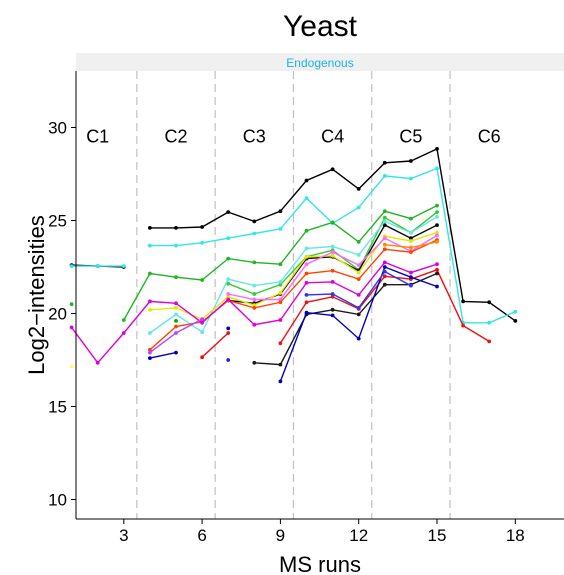  What do you see at coordinates (437, 535) in the screenshot?
I see `x-tick-label: 15` at bounding box center [437, 535].